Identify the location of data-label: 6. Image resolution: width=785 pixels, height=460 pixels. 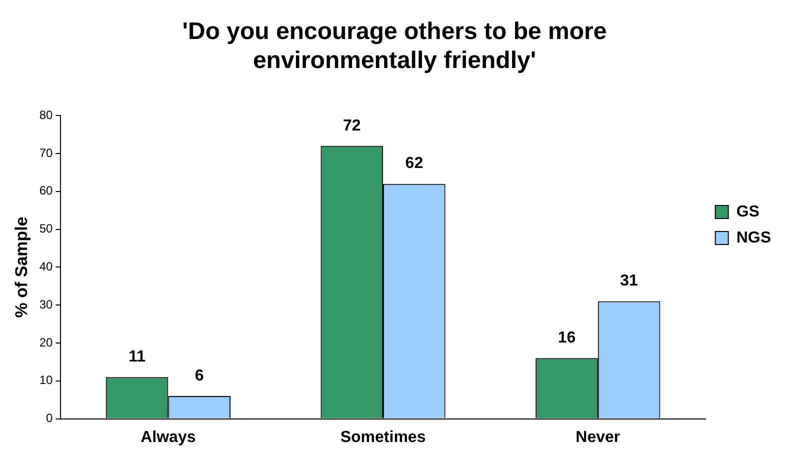
(199, 375).